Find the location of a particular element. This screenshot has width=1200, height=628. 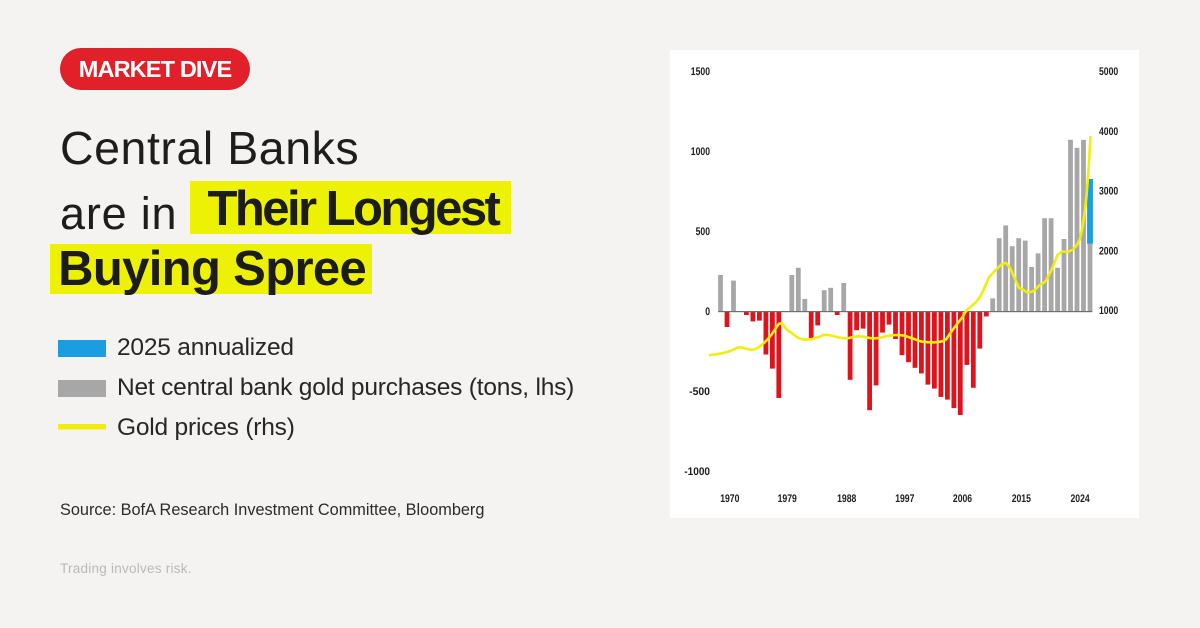

svg-text: 2024 is located at coordinates (1081, 499).